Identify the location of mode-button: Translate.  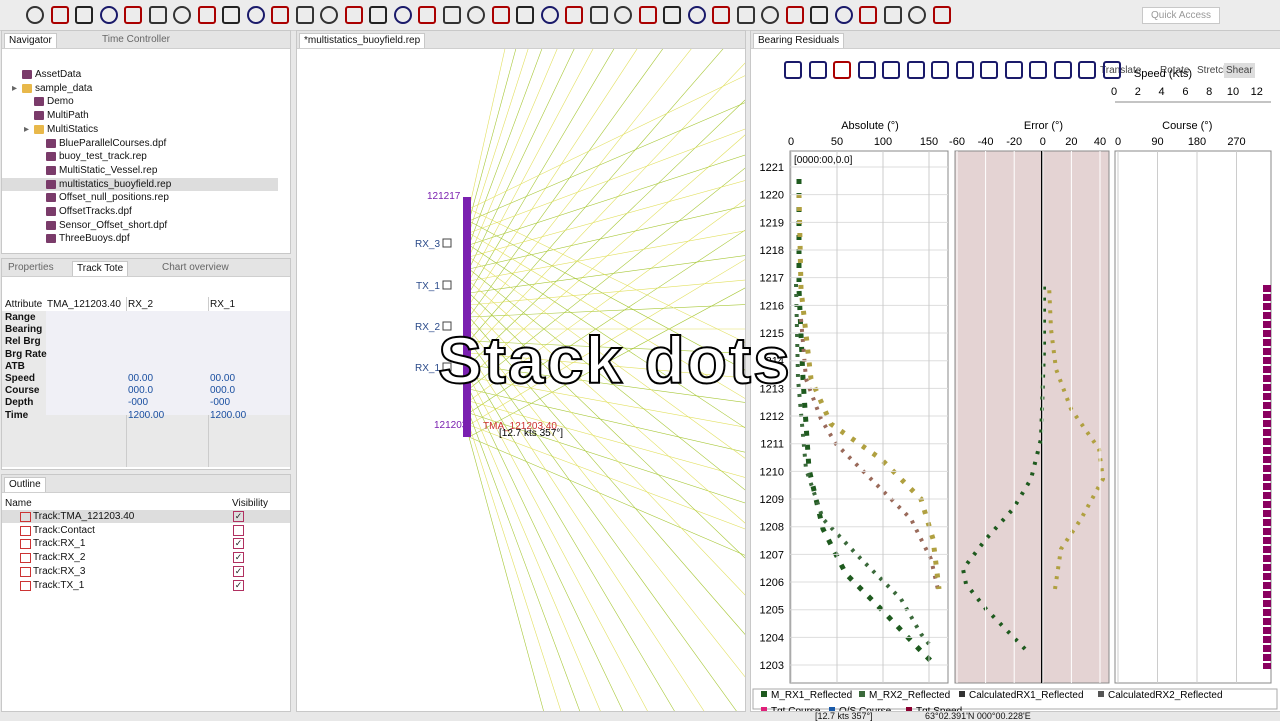
(1121, 70).